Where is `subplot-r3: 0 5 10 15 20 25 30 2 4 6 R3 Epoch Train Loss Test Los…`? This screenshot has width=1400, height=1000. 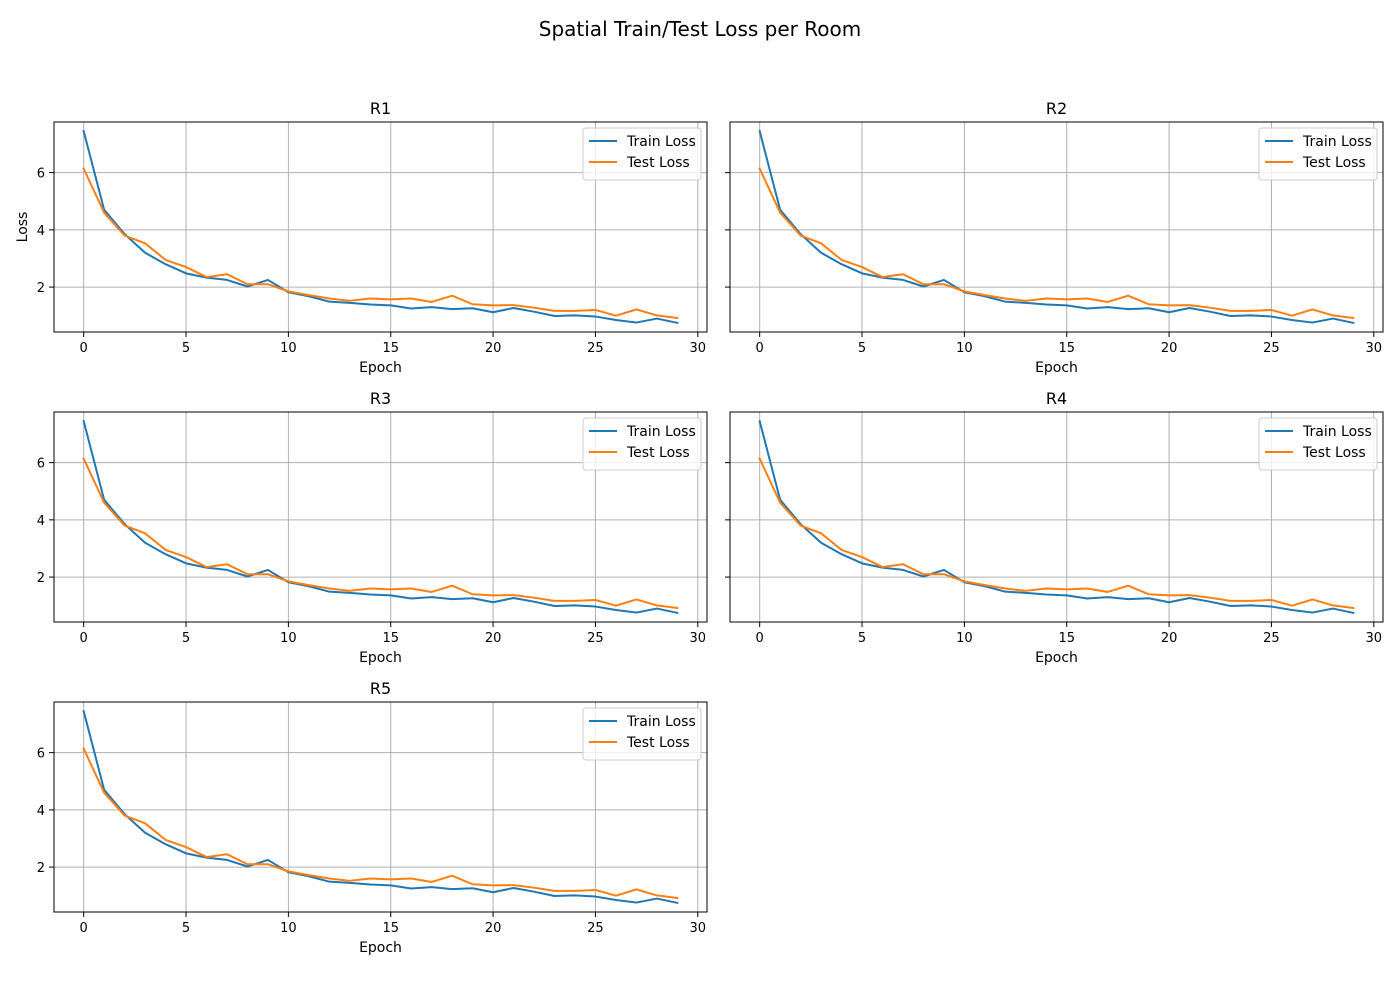
subplot-r3: 0 5 10 15 20 25 30 2 4 6 R3 Epoch Train Loss Test Los… is located at coordinates (372, 527).